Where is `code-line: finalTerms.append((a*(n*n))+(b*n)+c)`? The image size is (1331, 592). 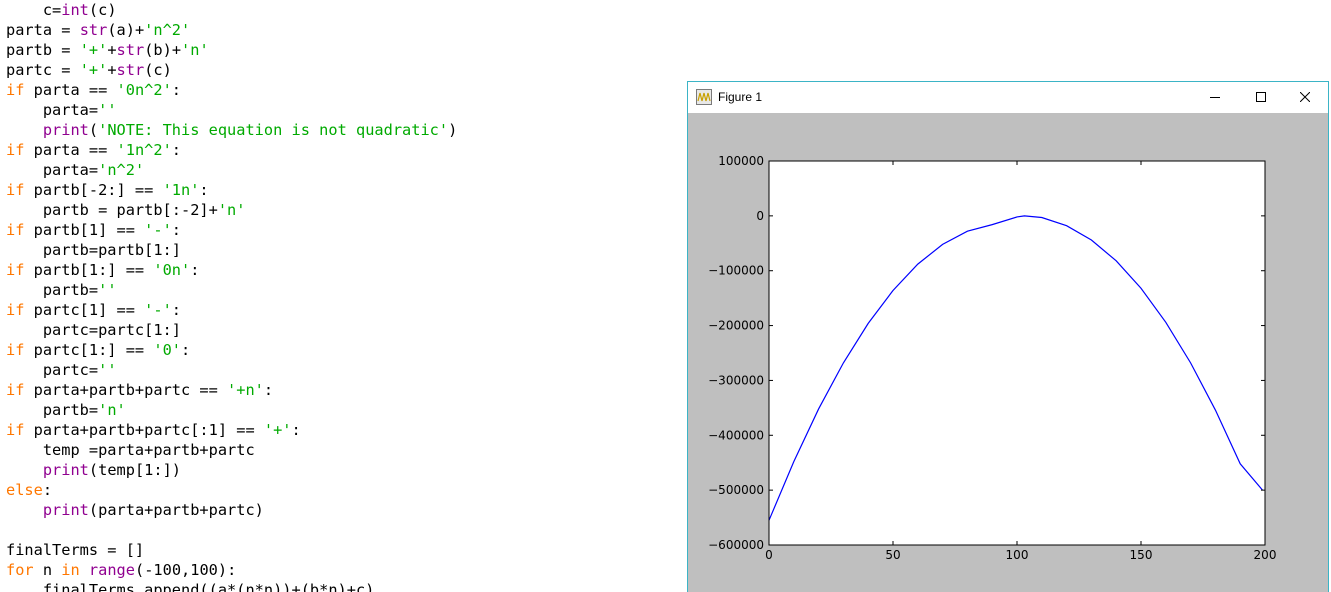
code-line: finalTerms.append((a*(n*n))+(b*n)+c) is located at coordinates (190, 586).